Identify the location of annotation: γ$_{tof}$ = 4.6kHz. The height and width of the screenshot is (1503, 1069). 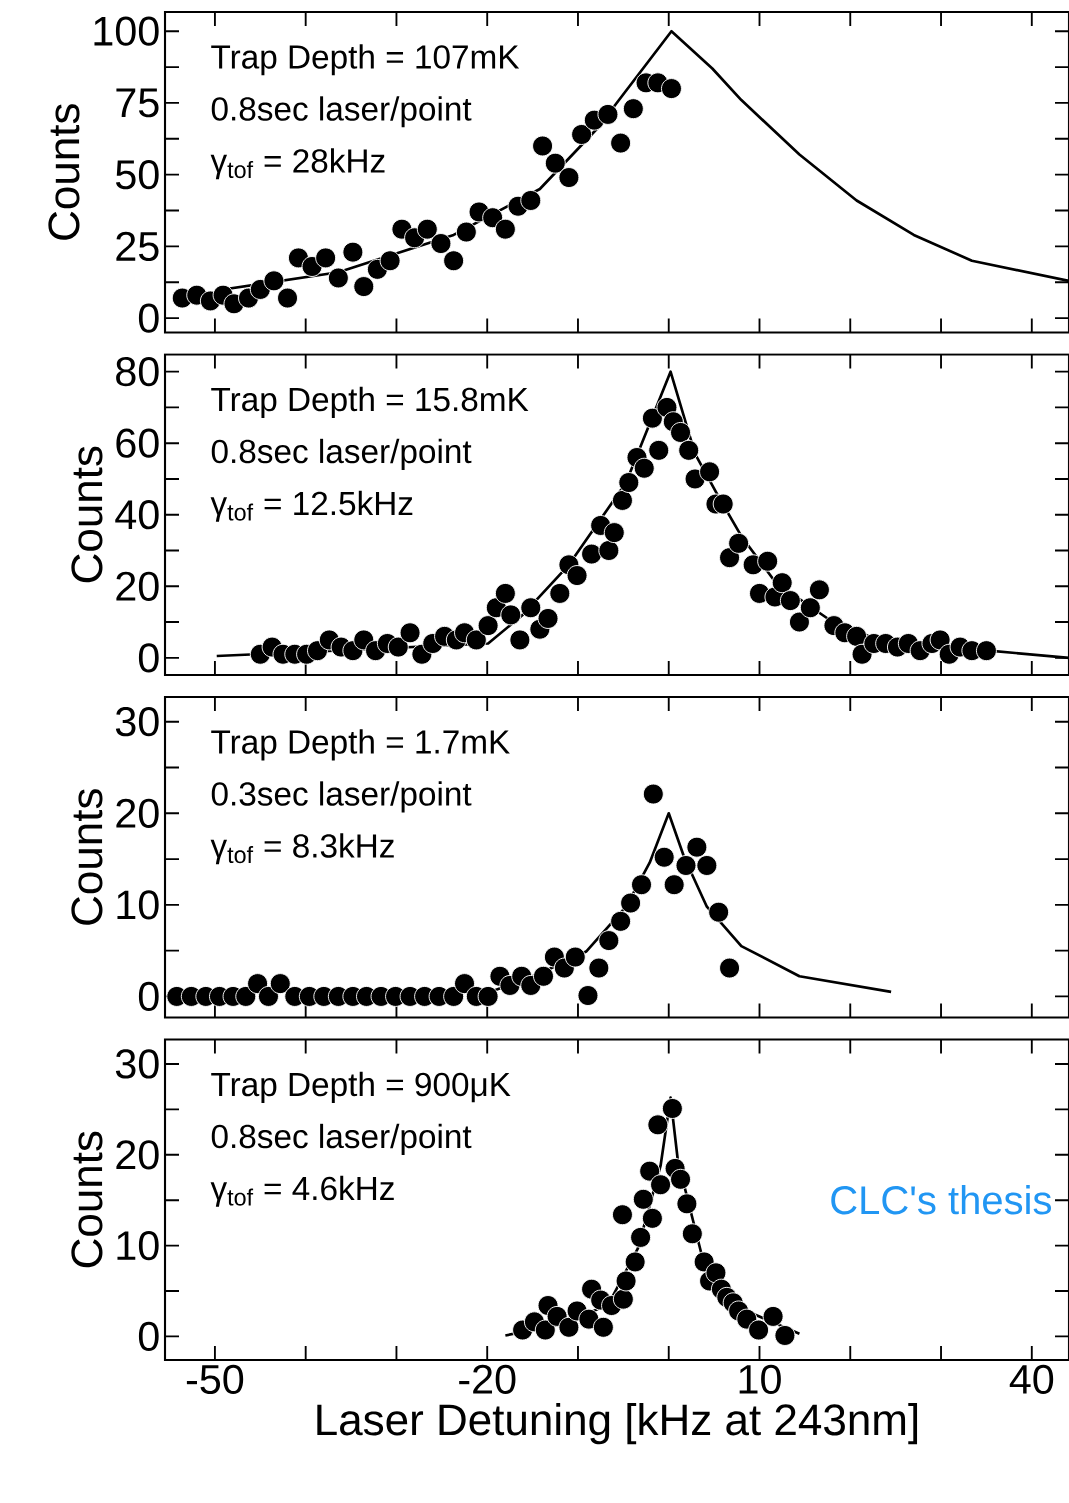
(302, 1191).